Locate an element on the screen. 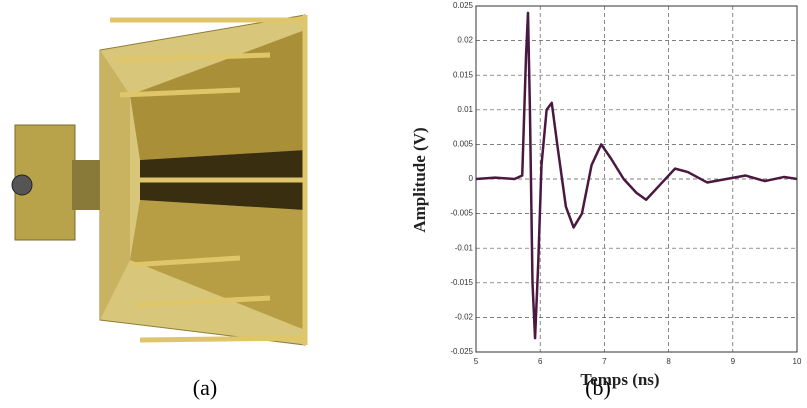 This screenshot has height=408, width=807. y-tick-label: 0 is located at coordinates (471, 178).